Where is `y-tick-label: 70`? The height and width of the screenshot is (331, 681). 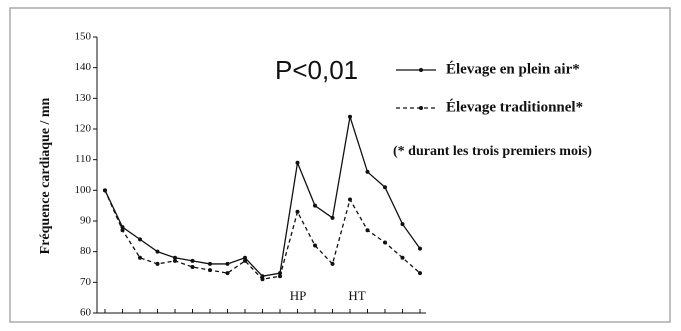 y-tick-label: 70 is located at coordinates (86, 282).